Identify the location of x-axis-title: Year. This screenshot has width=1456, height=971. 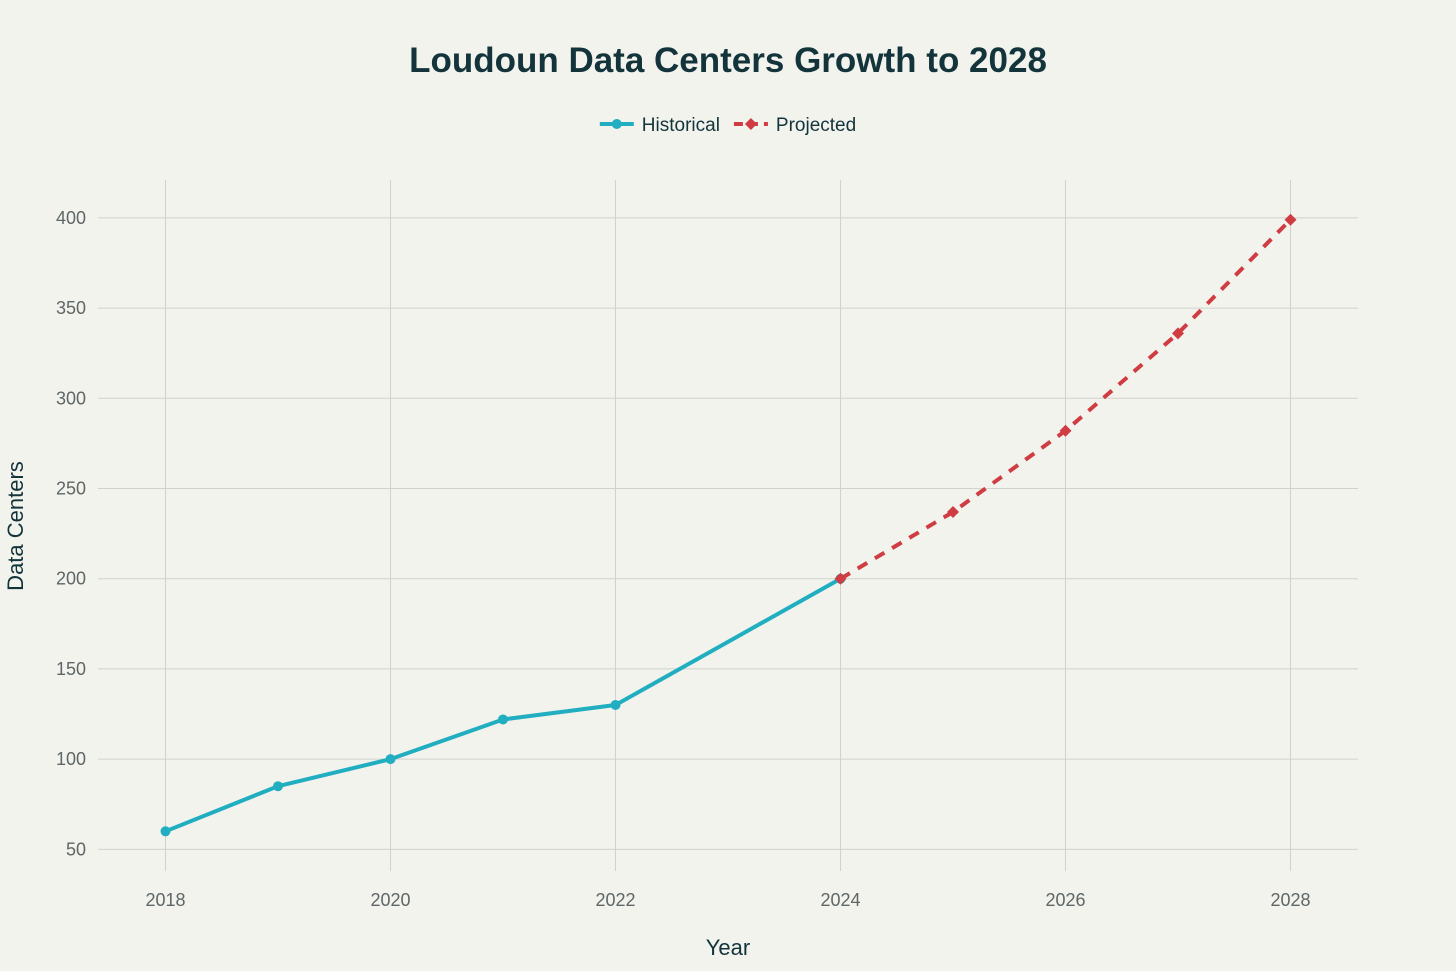
(728, 947).